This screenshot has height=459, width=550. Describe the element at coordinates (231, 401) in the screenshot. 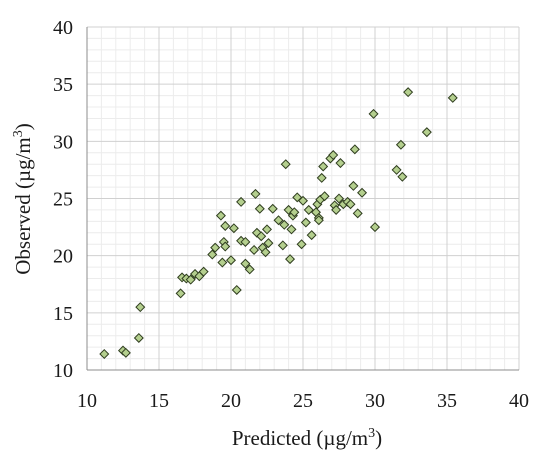

I see `x-tick-label: 20` at that location.